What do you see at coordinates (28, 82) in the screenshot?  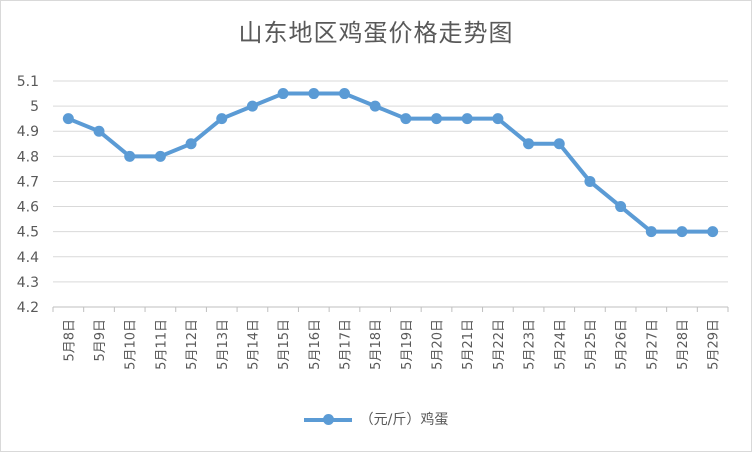 I see `y-tick-label: 5.1` at bounding box center [28, 82].